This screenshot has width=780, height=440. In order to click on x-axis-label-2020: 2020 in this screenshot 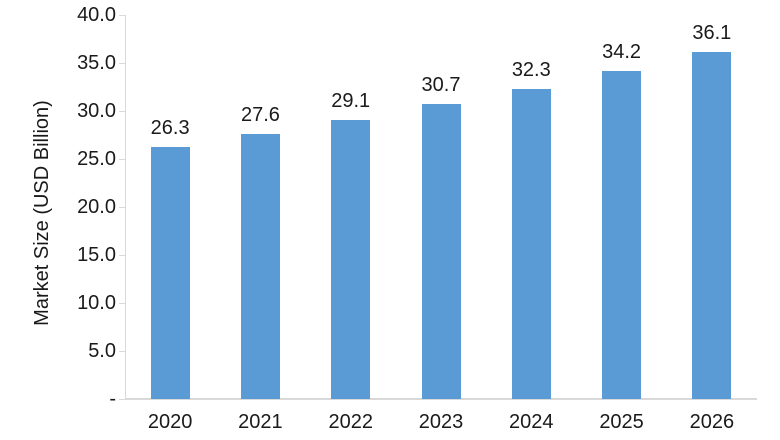, I will do `click(170, 422)`.